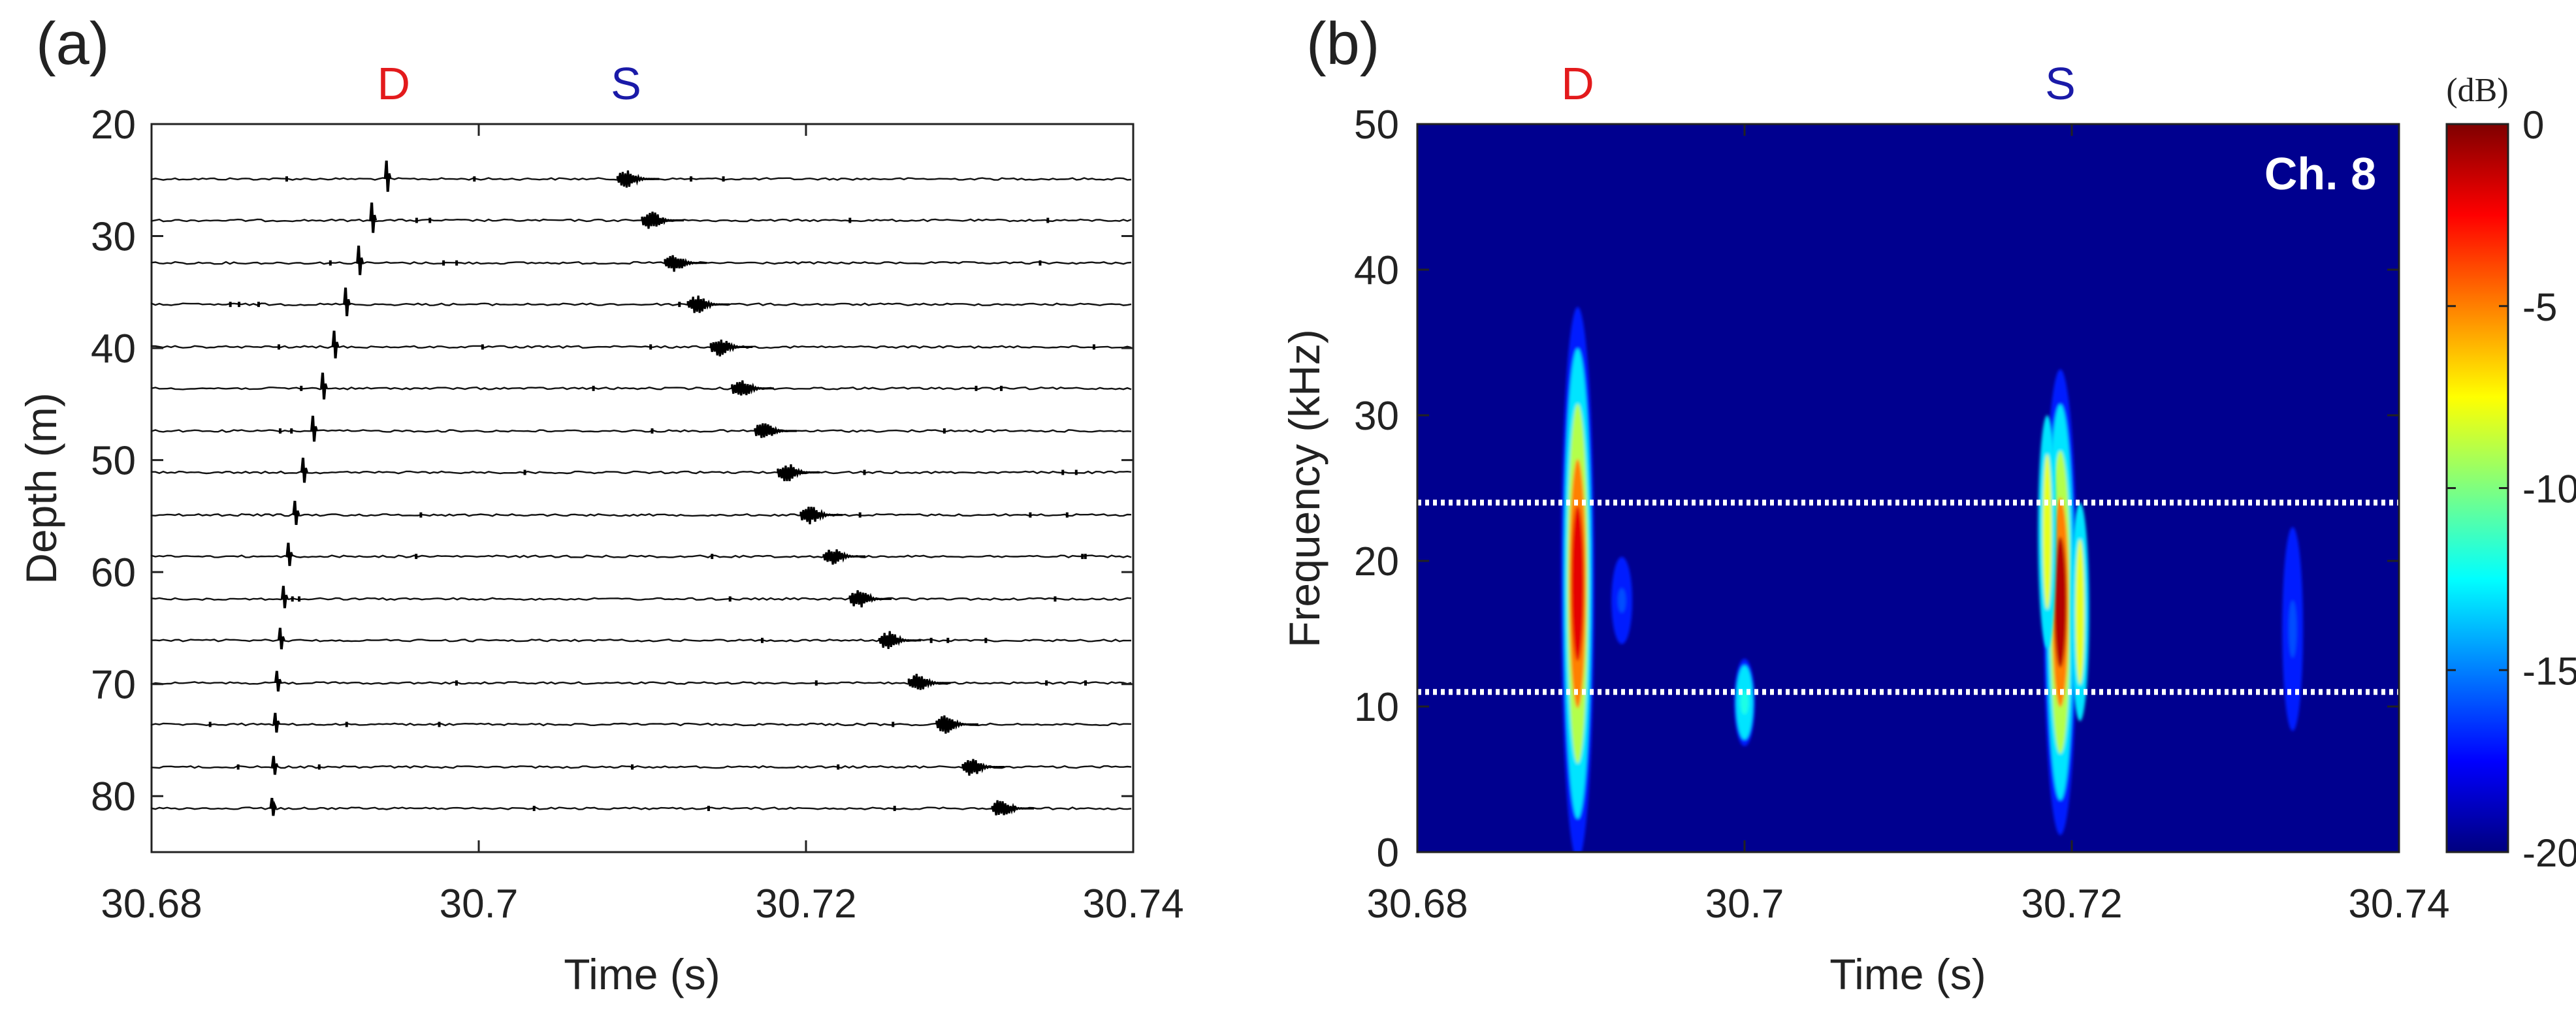 The width and height of the screenshot is (2576, 1016). Describe the element at coordinates (1907, 974) in the screenshot. I see `panel-b-x-axis-label: Time (s)` at that location.